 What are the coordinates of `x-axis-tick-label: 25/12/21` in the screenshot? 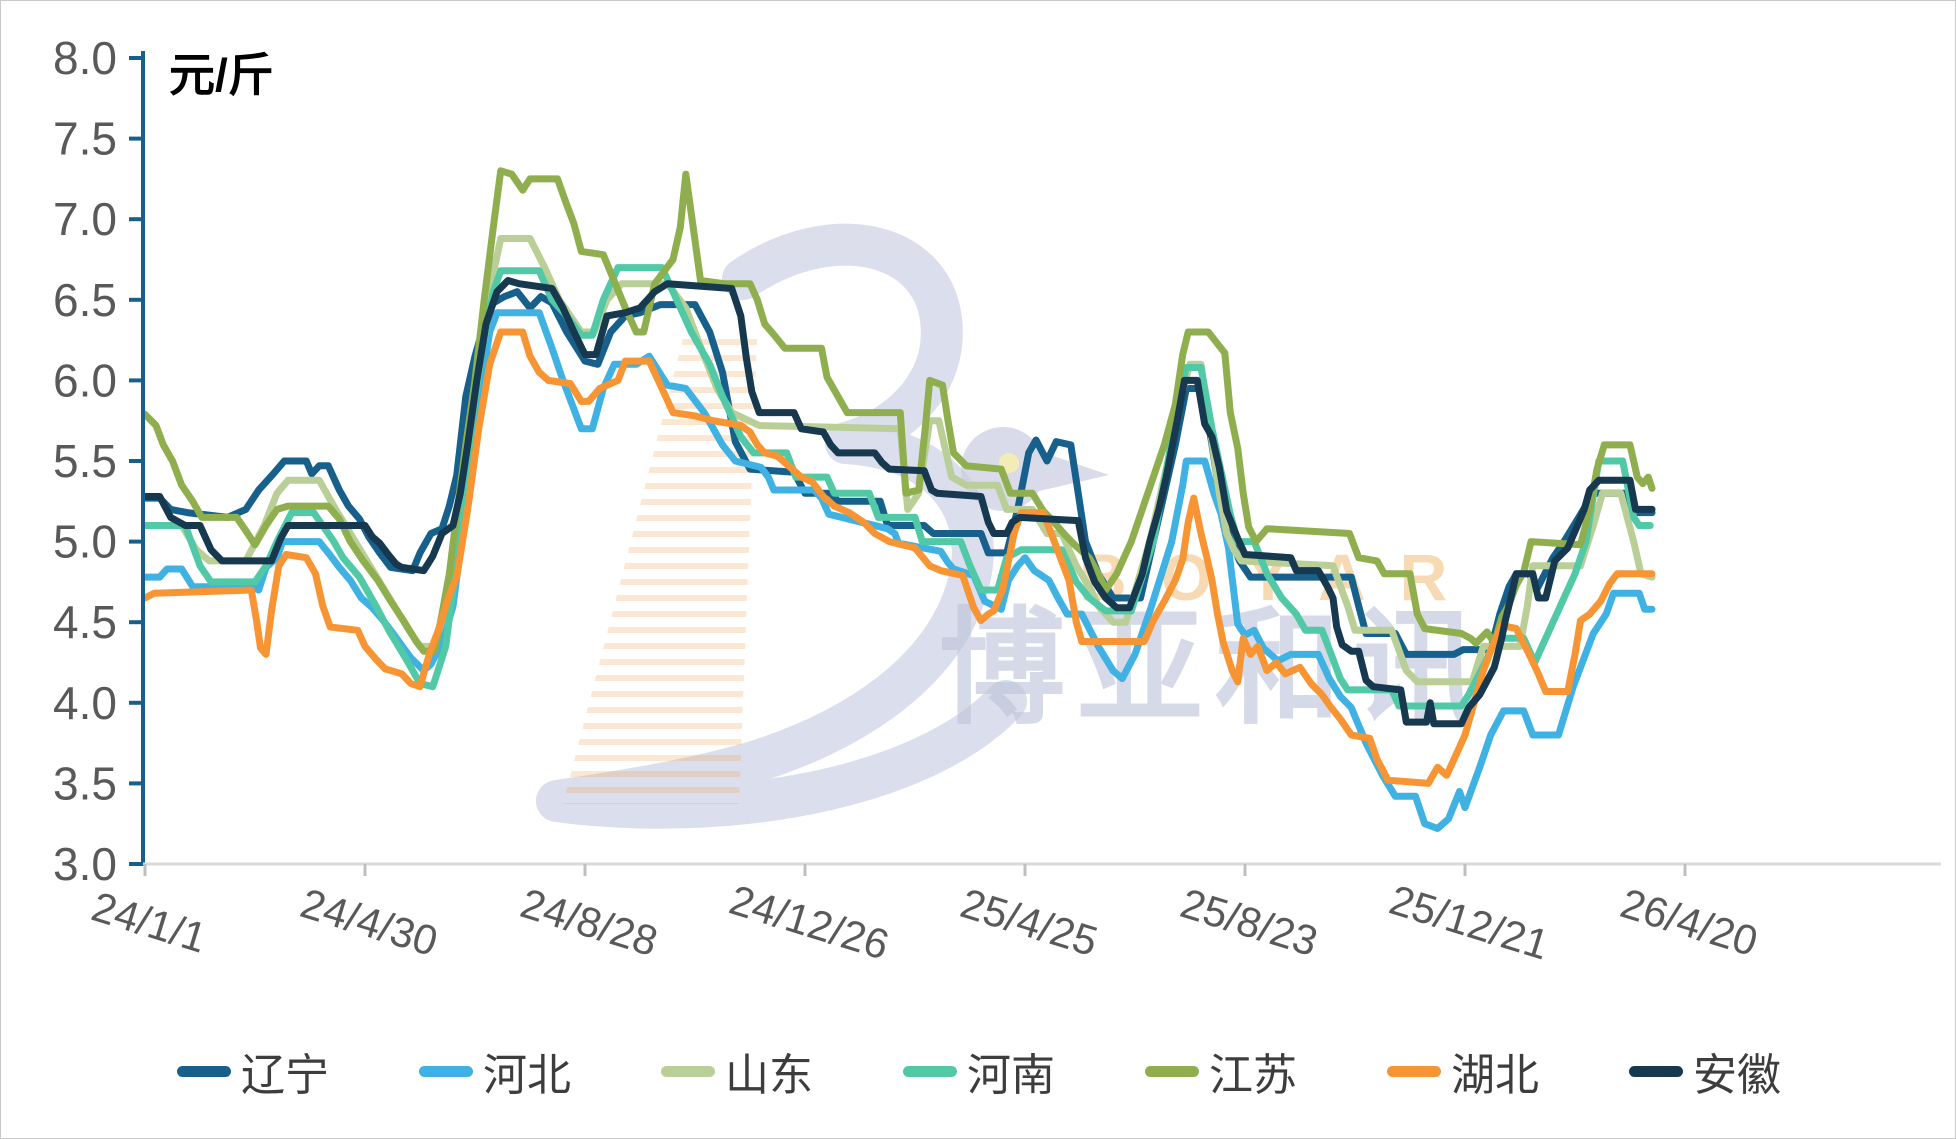 It's located at (1469, 922).